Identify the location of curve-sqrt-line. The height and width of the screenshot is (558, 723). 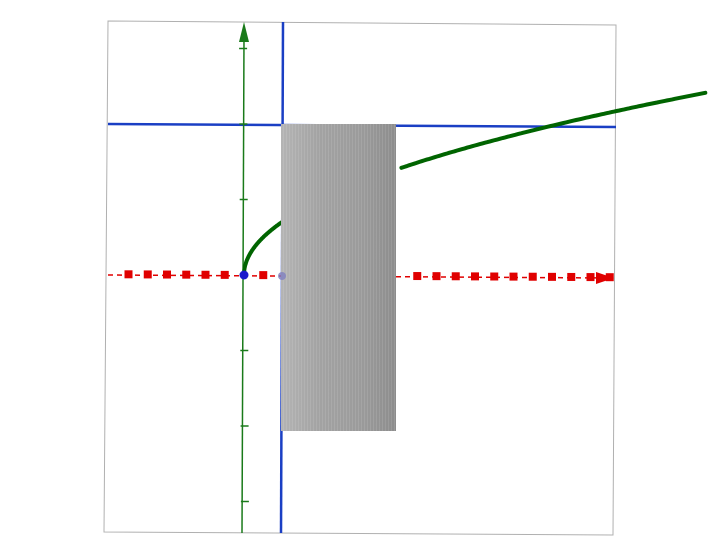
(263, 248).